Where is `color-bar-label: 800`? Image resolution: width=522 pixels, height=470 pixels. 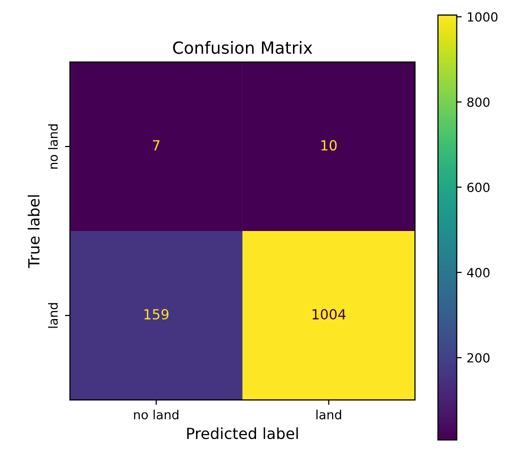 color-bar-label: 800 is located at coordinates (478, 102).